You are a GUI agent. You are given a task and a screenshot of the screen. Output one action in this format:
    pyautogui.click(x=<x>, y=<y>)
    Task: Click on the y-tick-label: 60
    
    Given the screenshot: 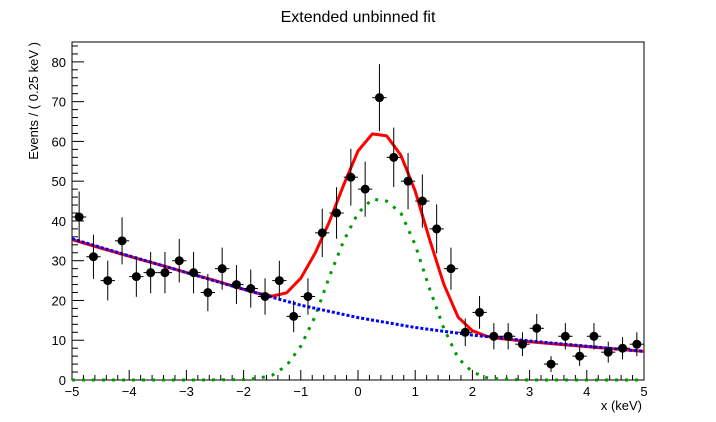 What is the action you would take?
    pyautogui.click(x=59, y=141)
    